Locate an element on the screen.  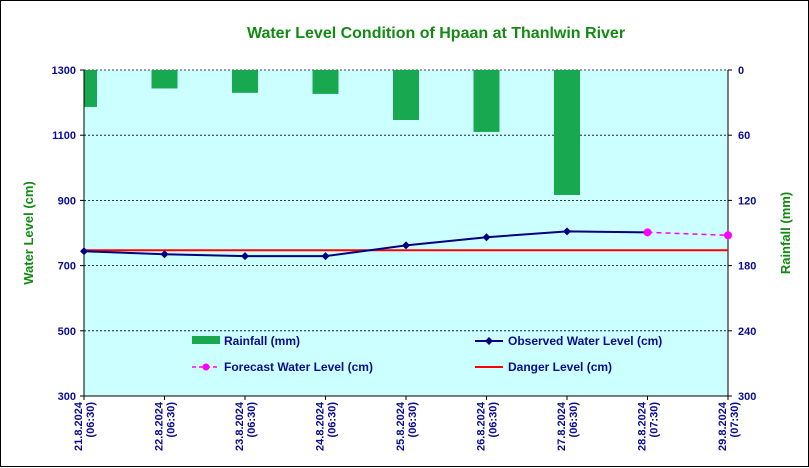
right-axis-ticks: 0 60 120 180 240 300 is located at coordinates (742, 234).